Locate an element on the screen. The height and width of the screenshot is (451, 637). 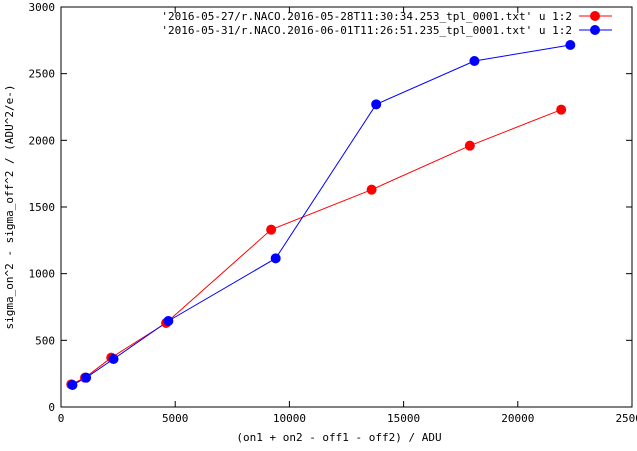
x-tick-label: 5000 is located at coordinates (175, 418).